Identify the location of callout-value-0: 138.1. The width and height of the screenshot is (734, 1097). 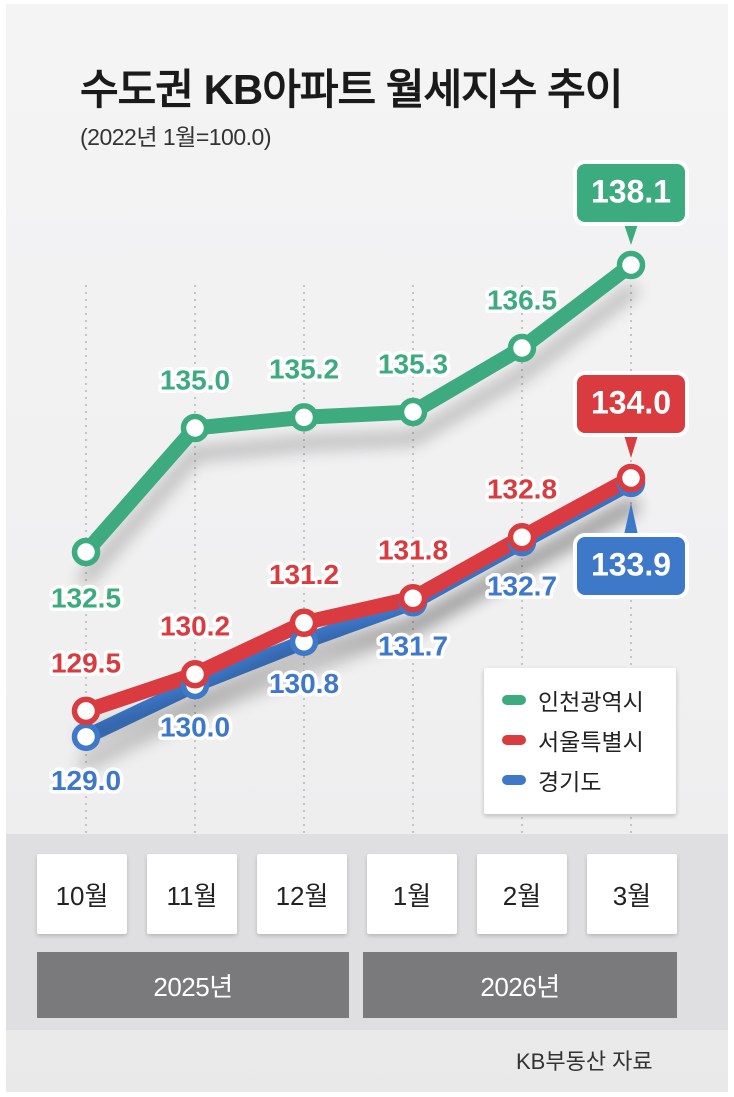
(631, 191).